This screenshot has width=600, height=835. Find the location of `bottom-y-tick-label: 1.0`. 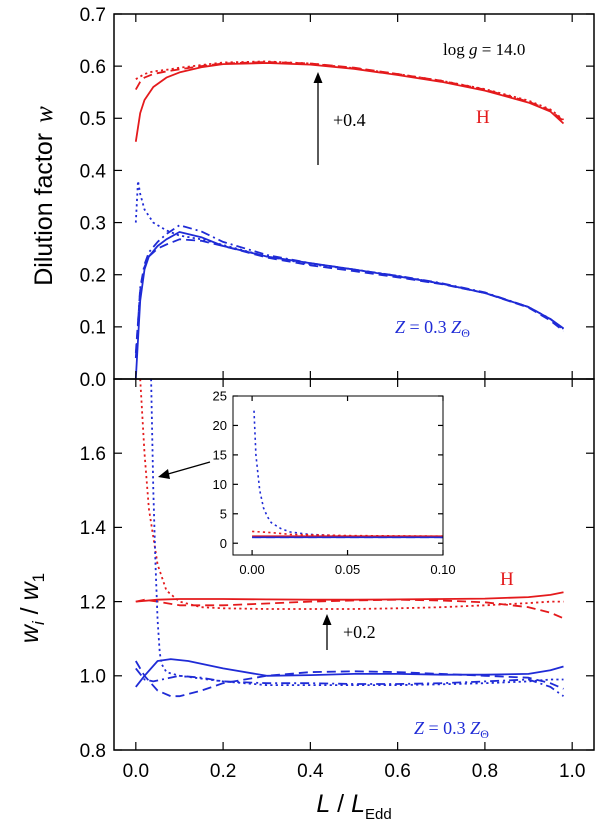

bottom-y-tick-label: 1.0 is located at coordinates (93, 677).